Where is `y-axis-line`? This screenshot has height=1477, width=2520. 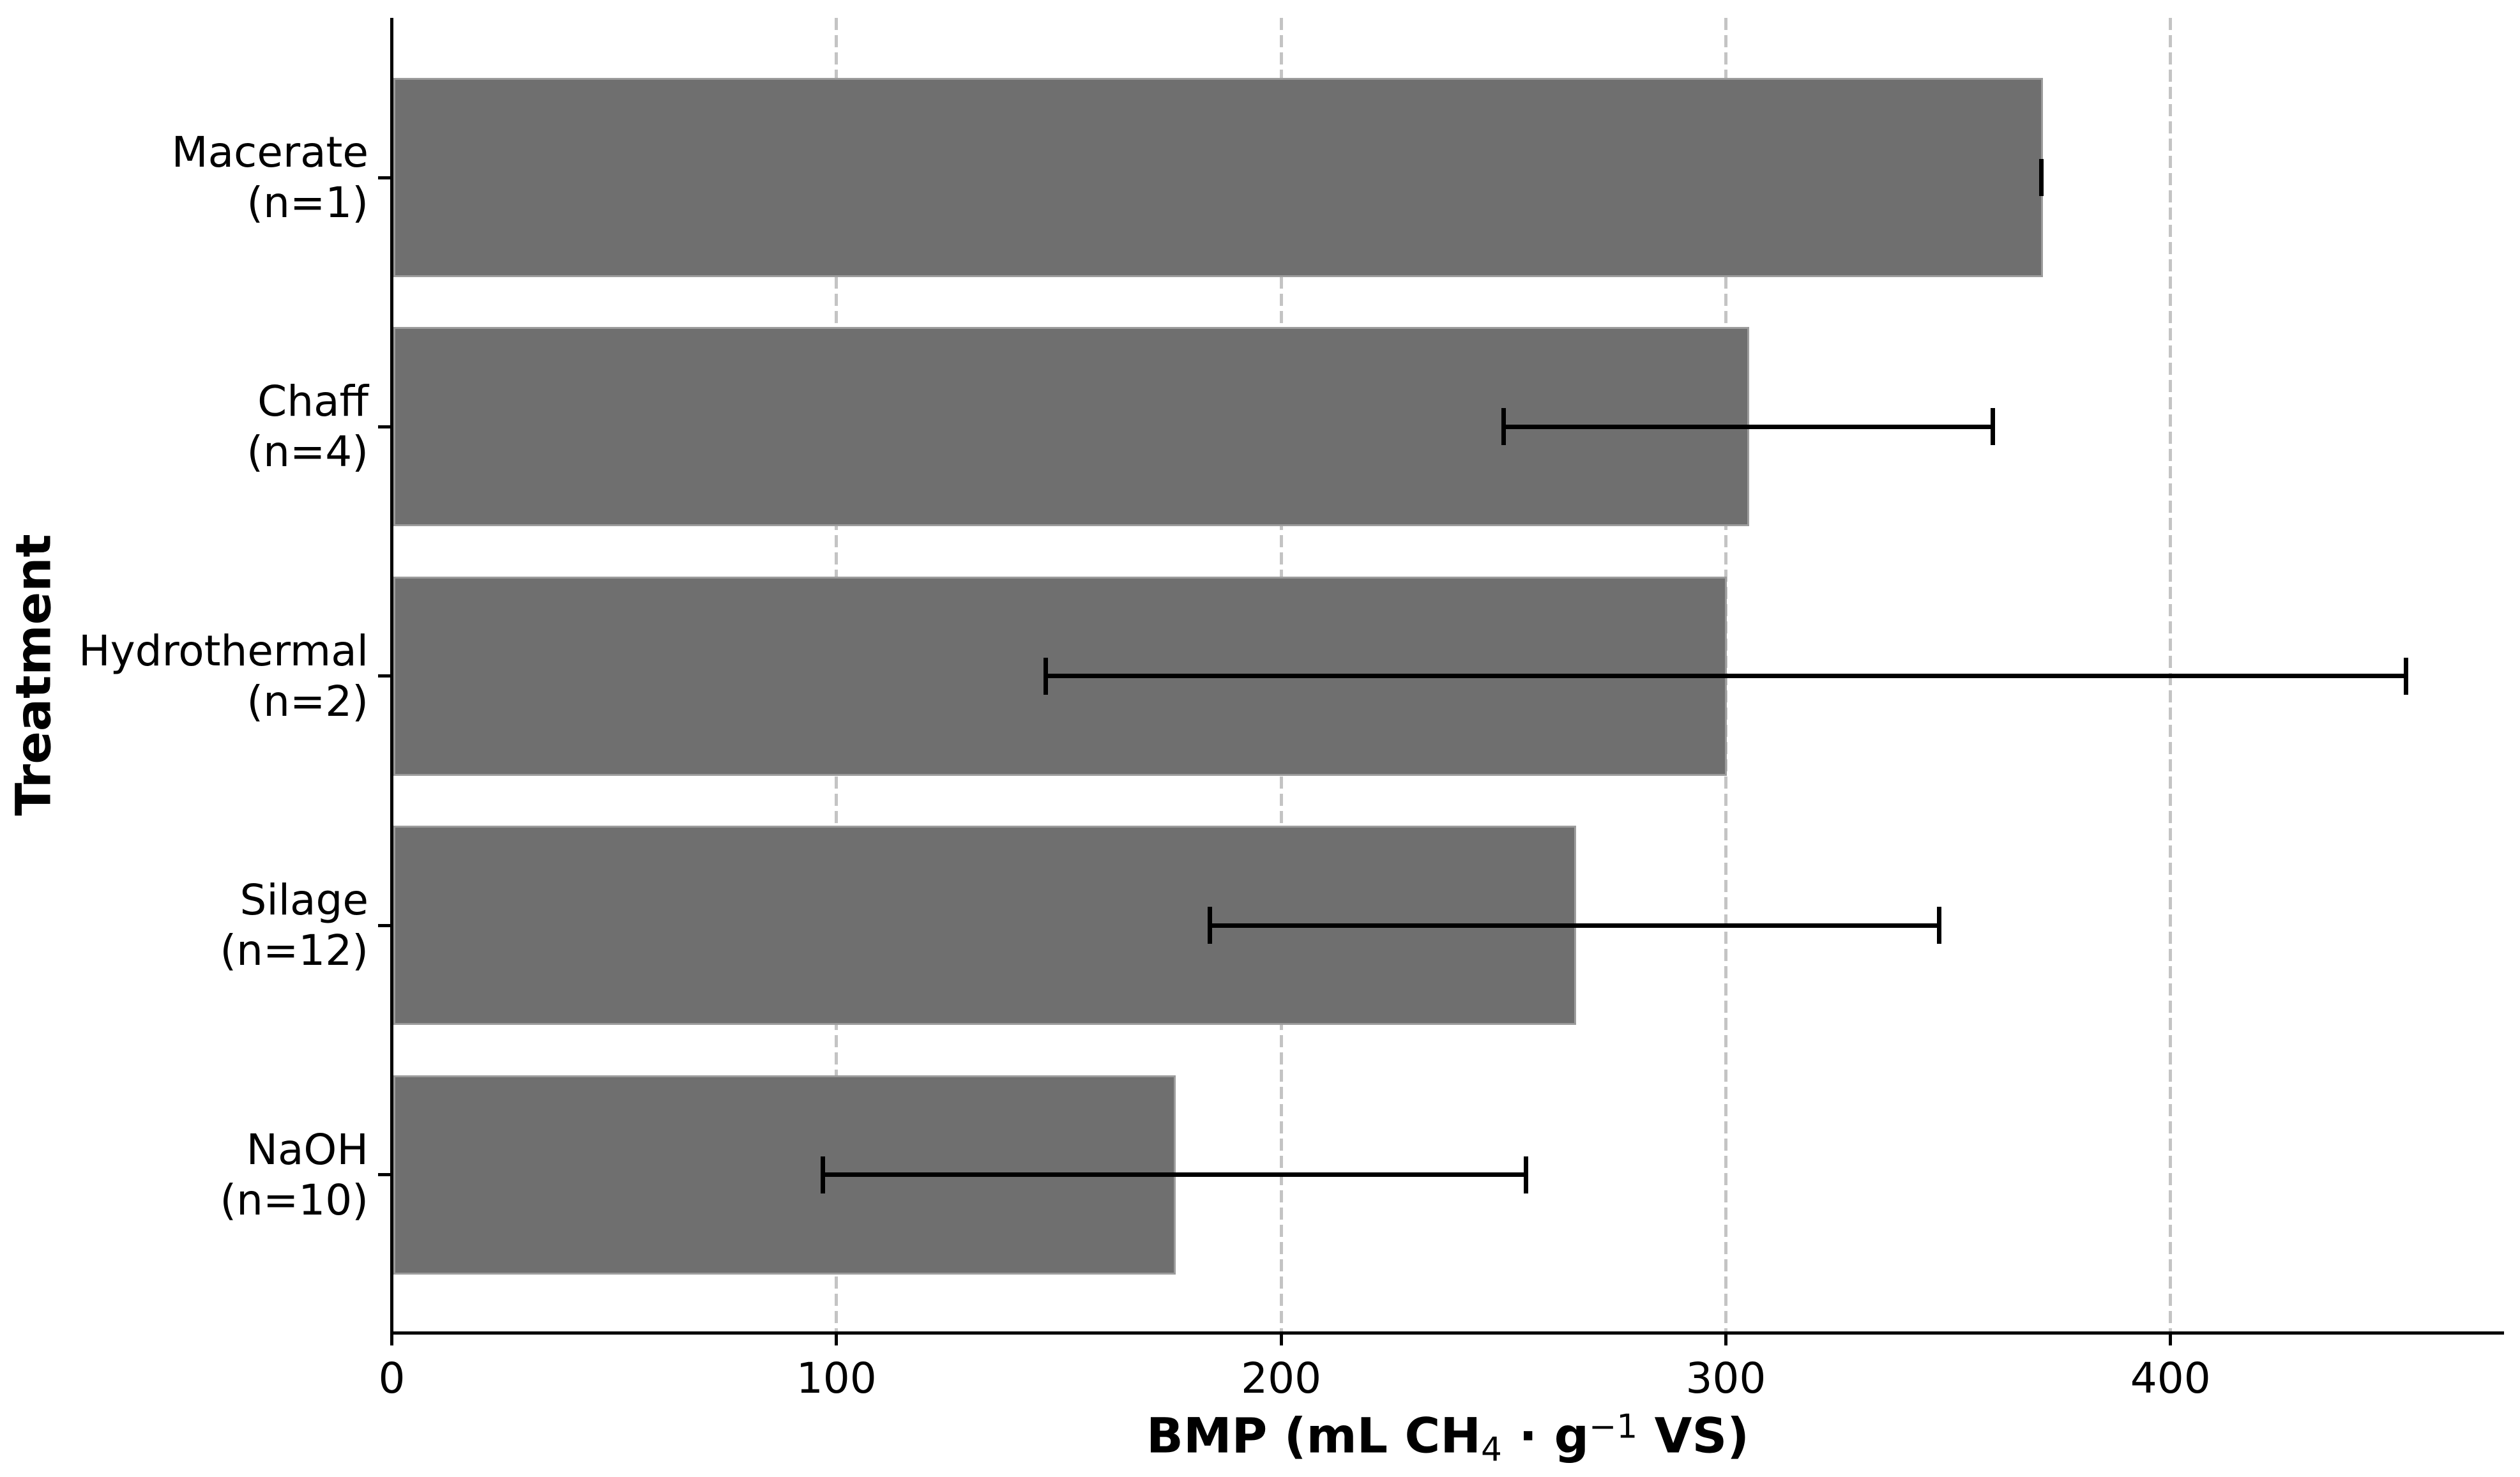
y-axis-line is located at coordinates (391, 676).